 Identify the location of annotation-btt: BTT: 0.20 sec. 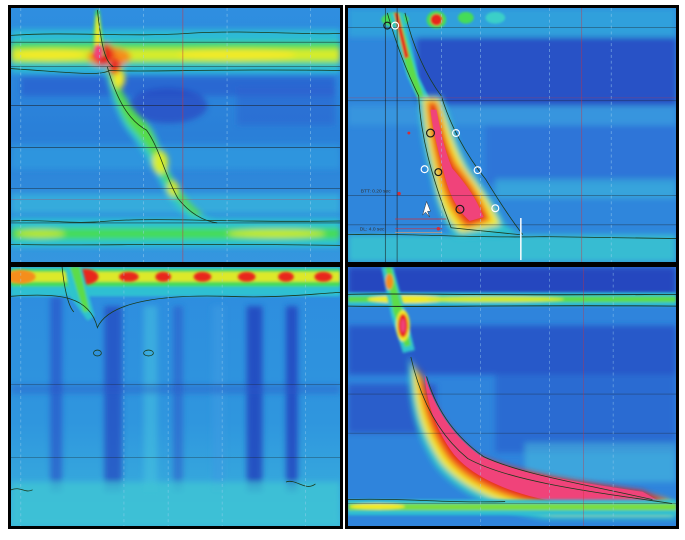
(376, 192).